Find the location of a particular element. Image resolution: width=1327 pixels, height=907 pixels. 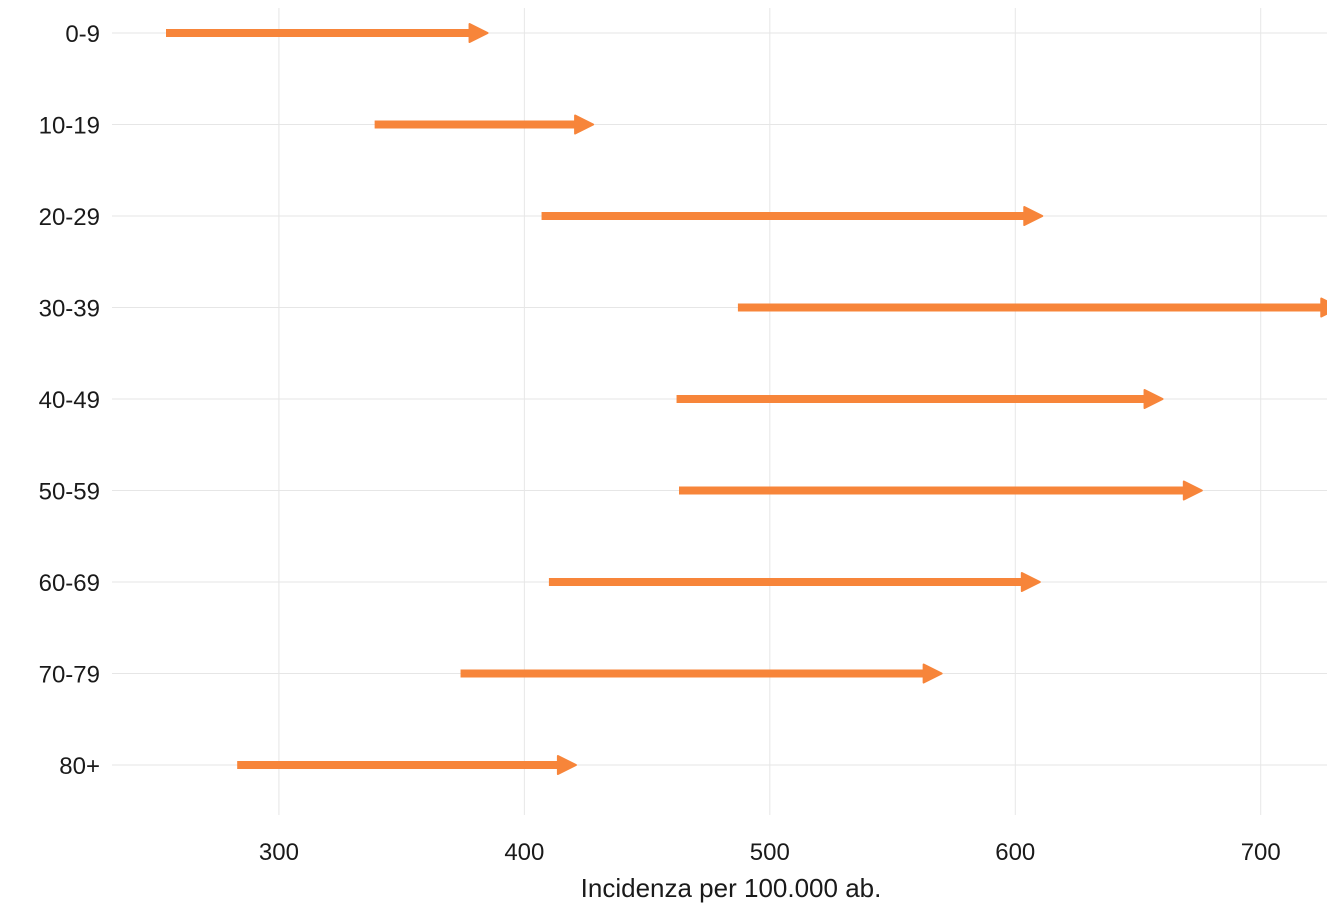

x-tick-label-600: 600 is located at coordinates (1015, 852).